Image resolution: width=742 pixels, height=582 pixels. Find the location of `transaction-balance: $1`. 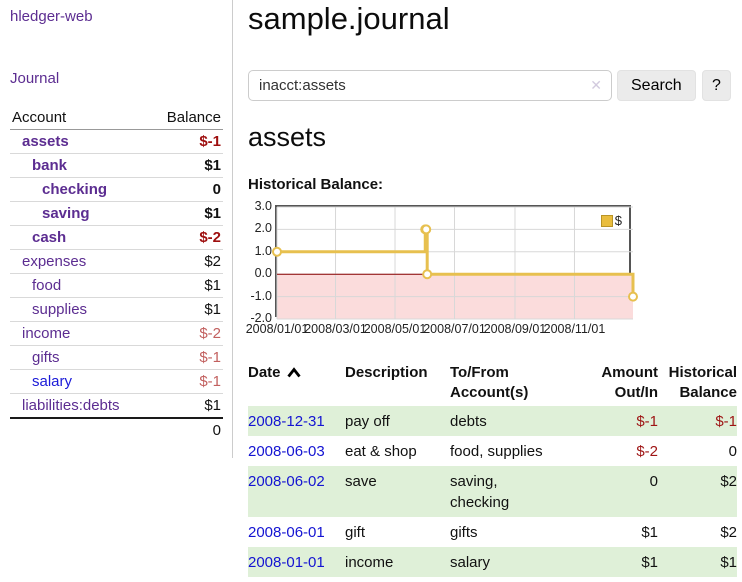

transaction-balance: $1 is located at coordinates (728, 562).